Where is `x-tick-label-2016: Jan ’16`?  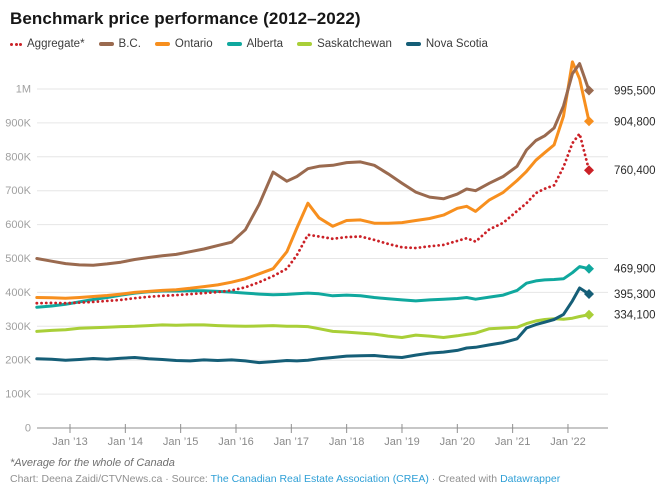 x-tick-label-2016: Jan ’16 is located at coordinates (235, 442).